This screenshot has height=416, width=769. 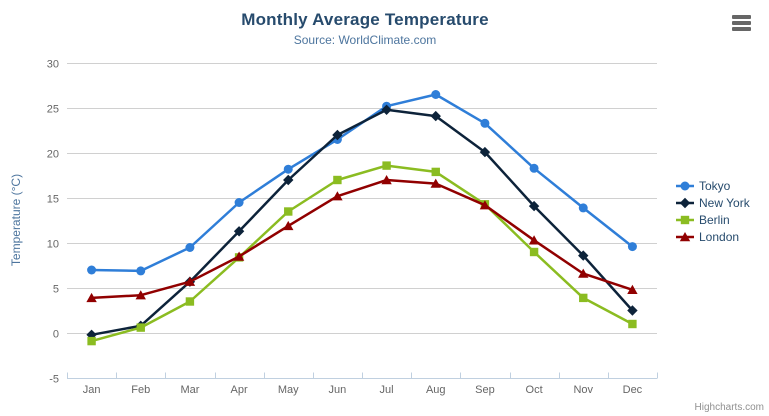 I want to click on x-axis-tick-label: Apr, so click(x=239, y=390).